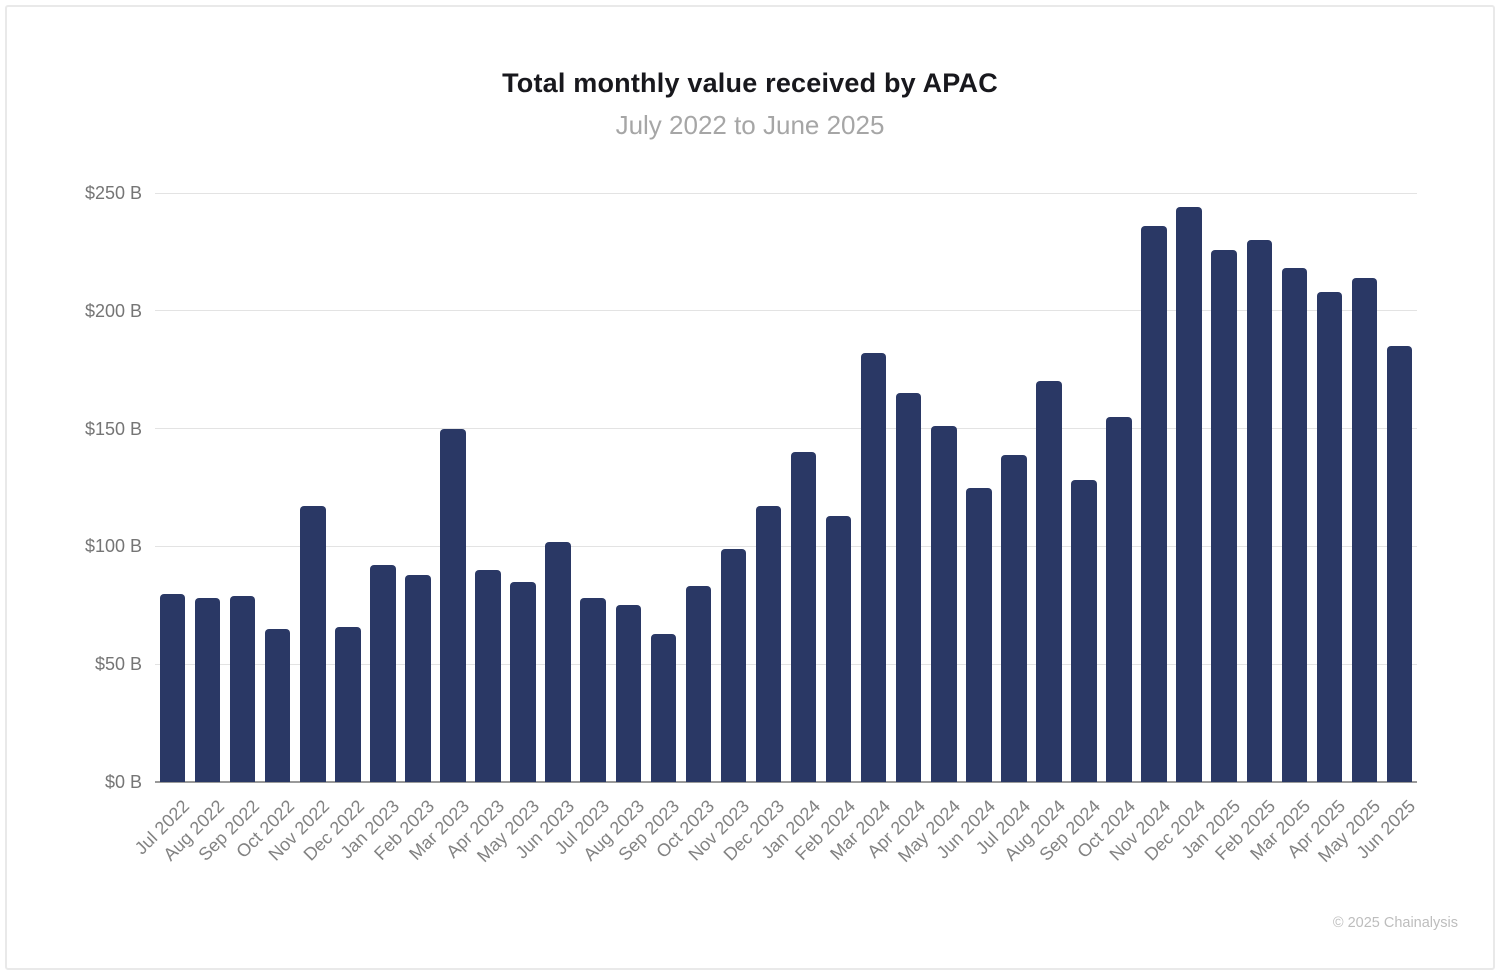  I want to click on bar-jan-2024, so click(803, 617).